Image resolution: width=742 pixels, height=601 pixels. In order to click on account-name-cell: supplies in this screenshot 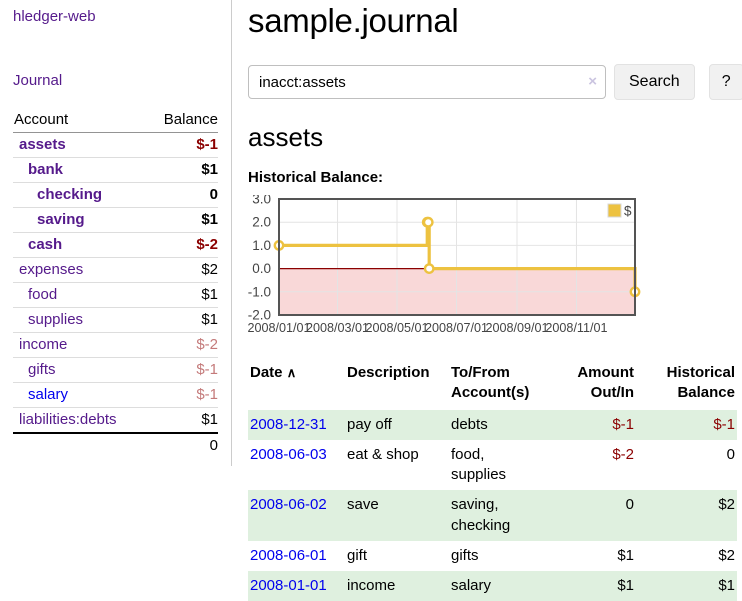, I will do `click(80, 320)`.